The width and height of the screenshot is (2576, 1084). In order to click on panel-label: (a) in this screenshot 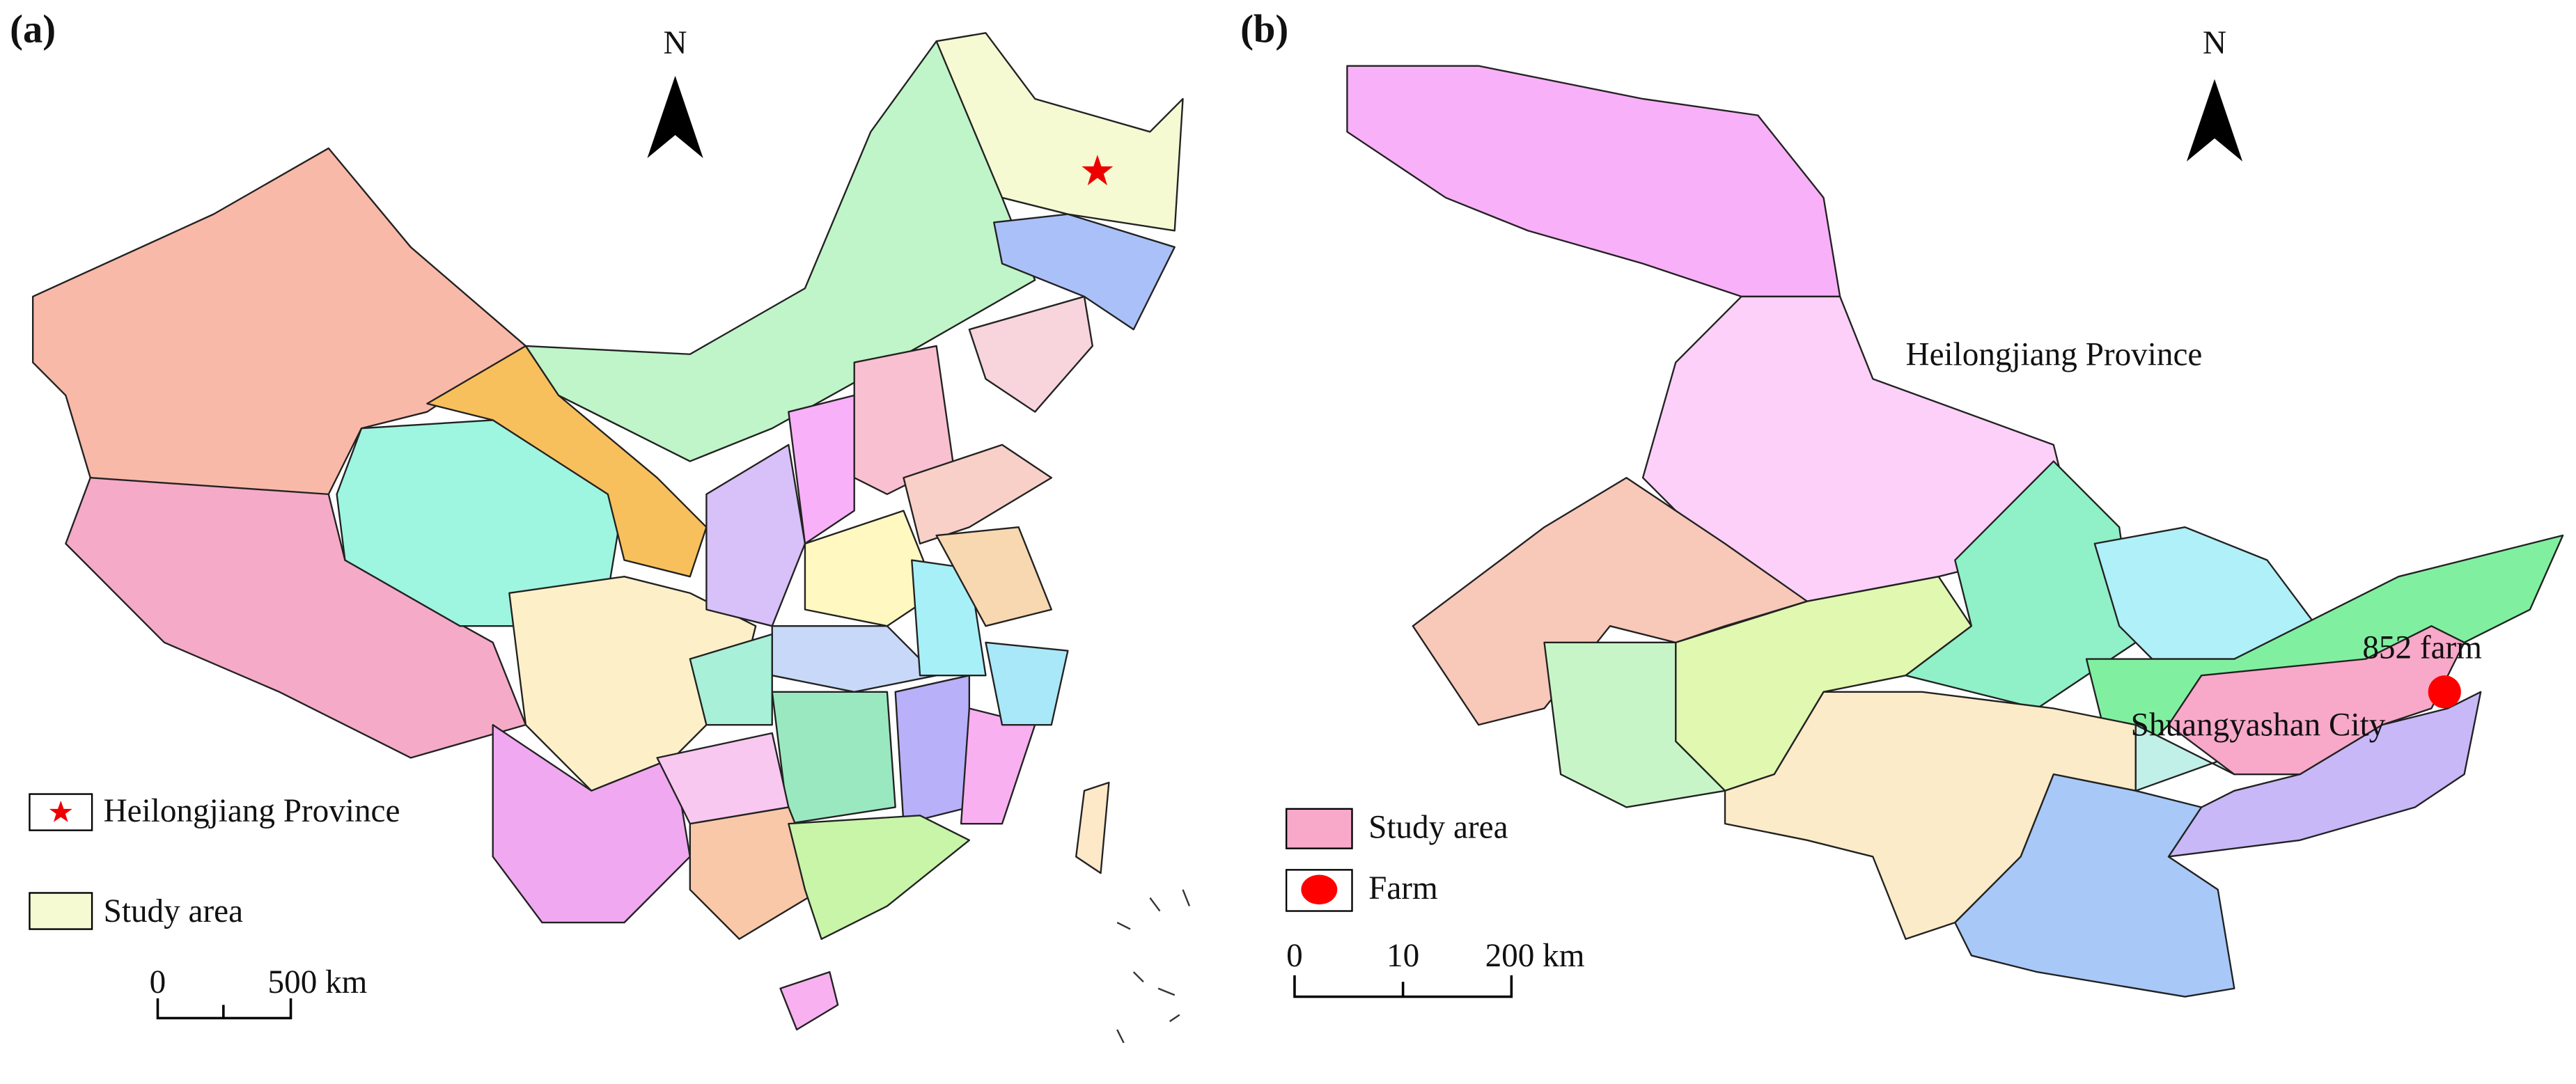, I will do `click(33, 29)`.